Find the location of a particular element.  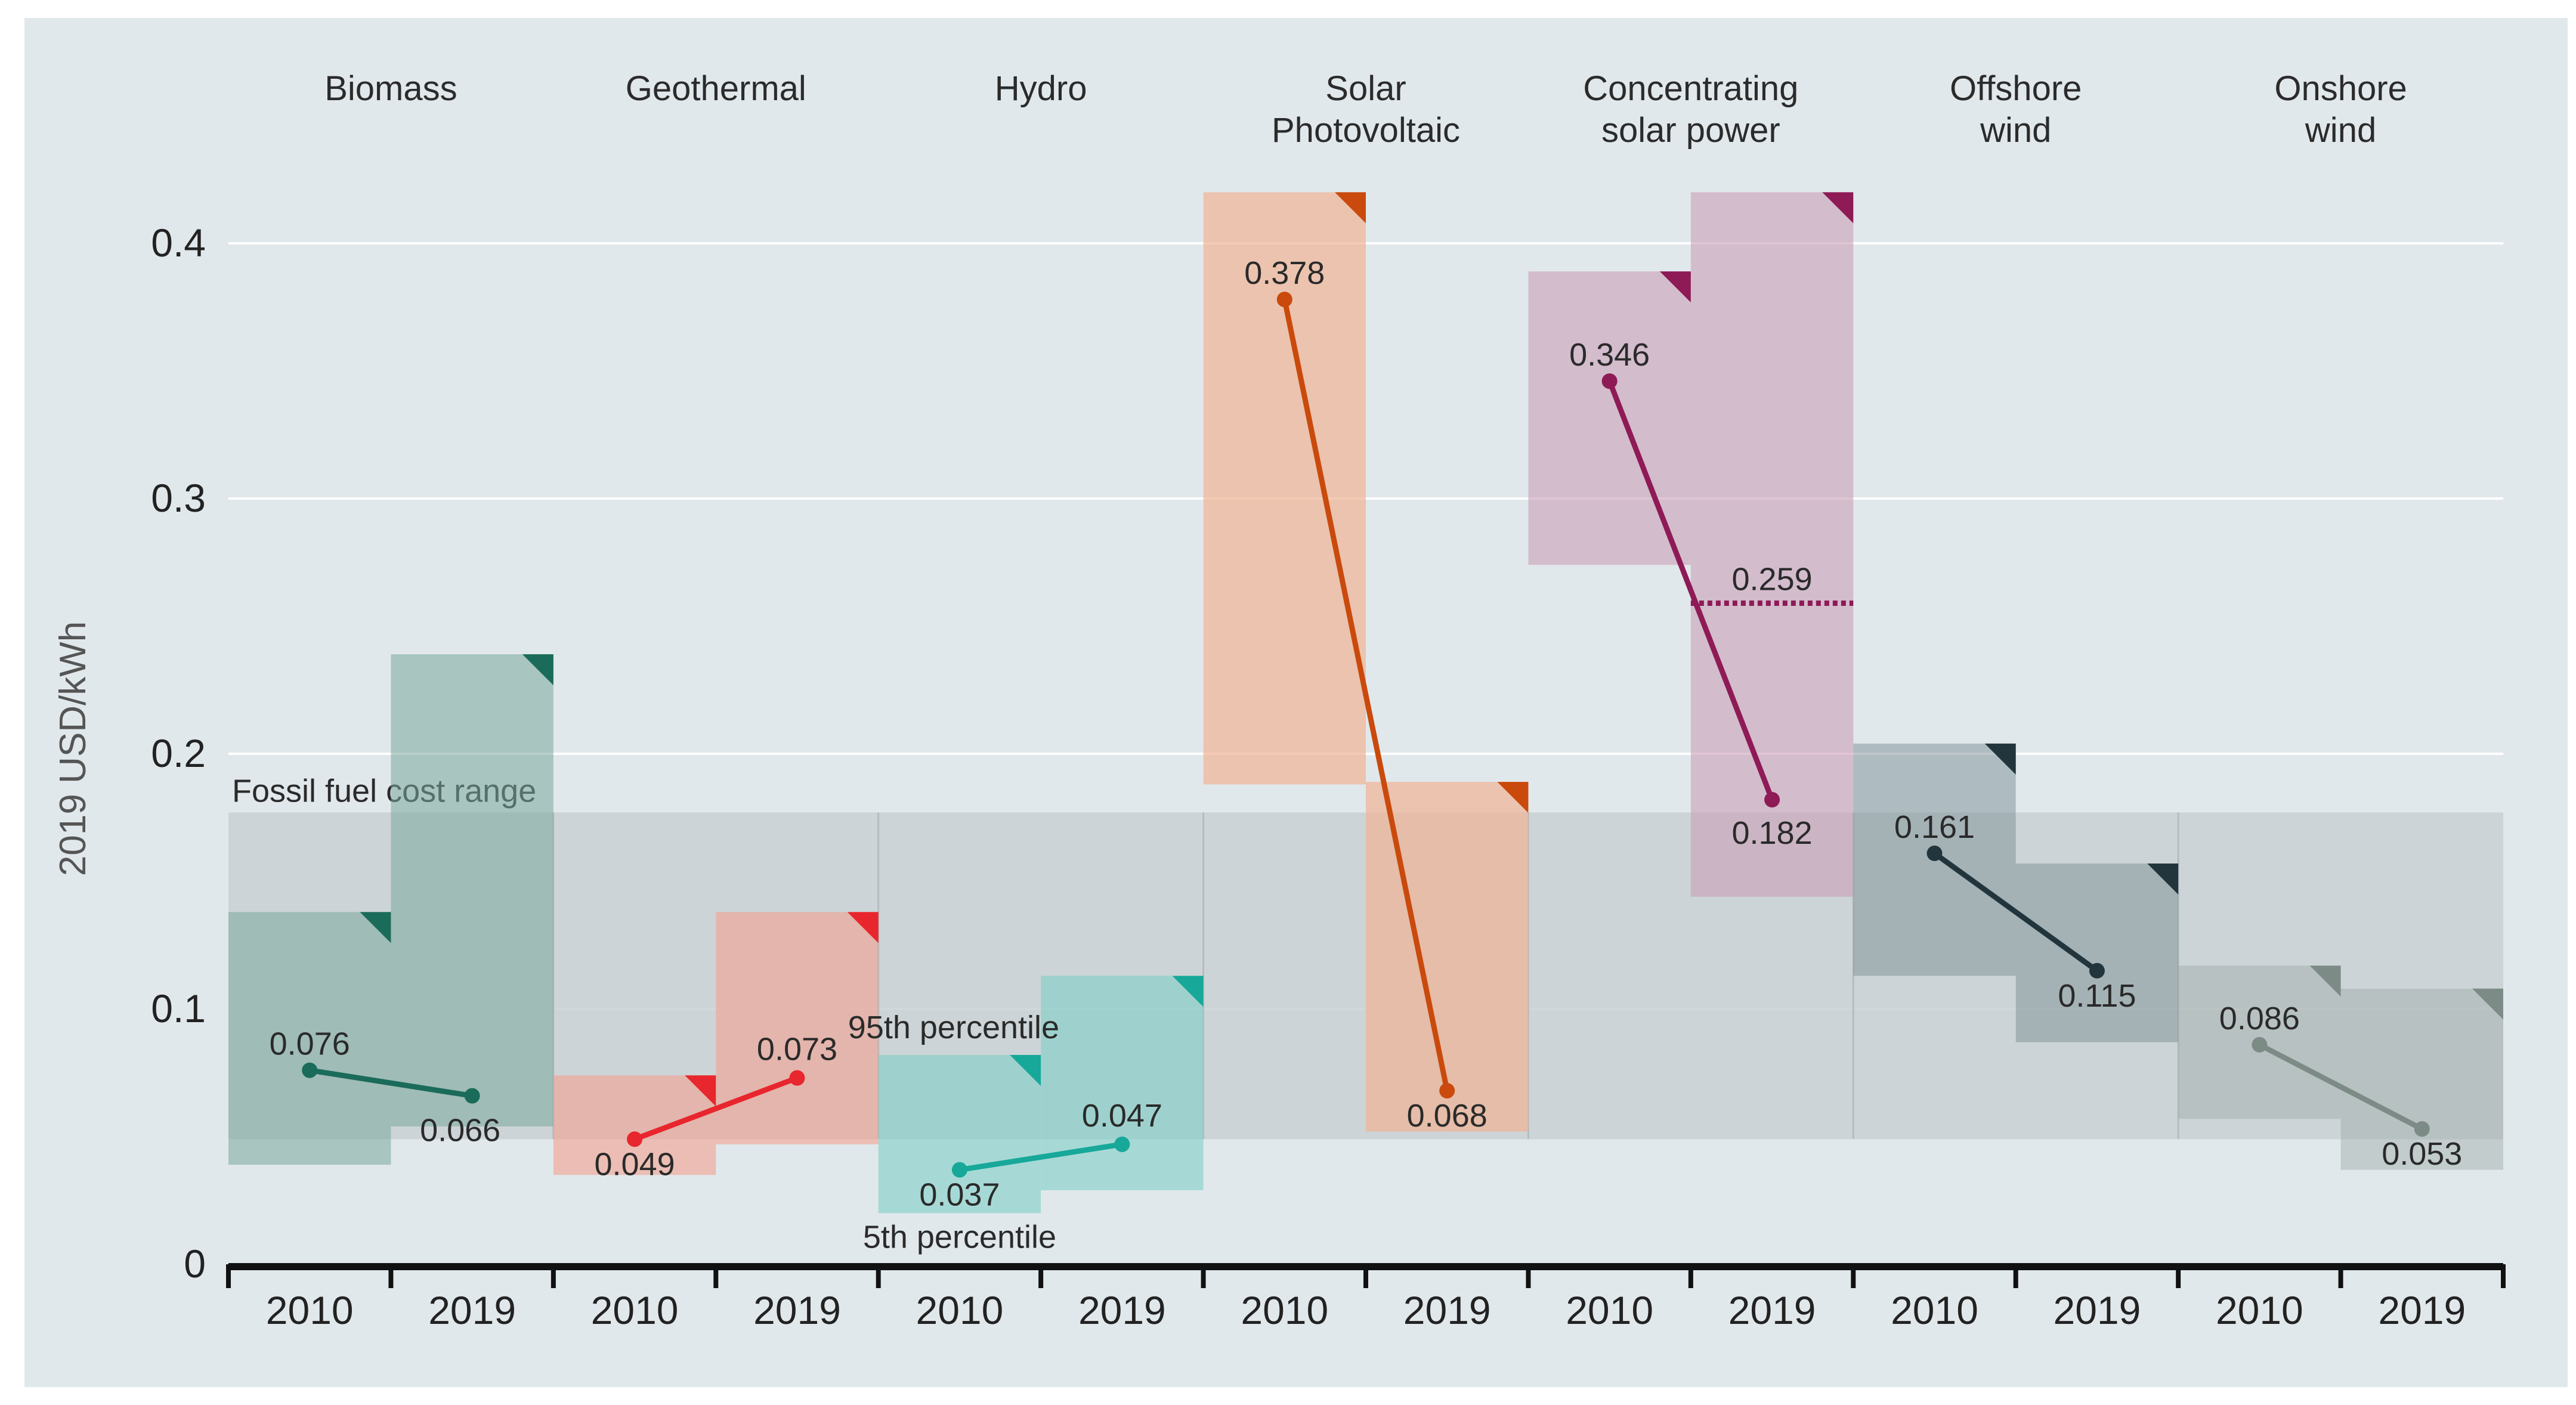

trend-line-onshore-wind is located at coordinates (2340, 1087).